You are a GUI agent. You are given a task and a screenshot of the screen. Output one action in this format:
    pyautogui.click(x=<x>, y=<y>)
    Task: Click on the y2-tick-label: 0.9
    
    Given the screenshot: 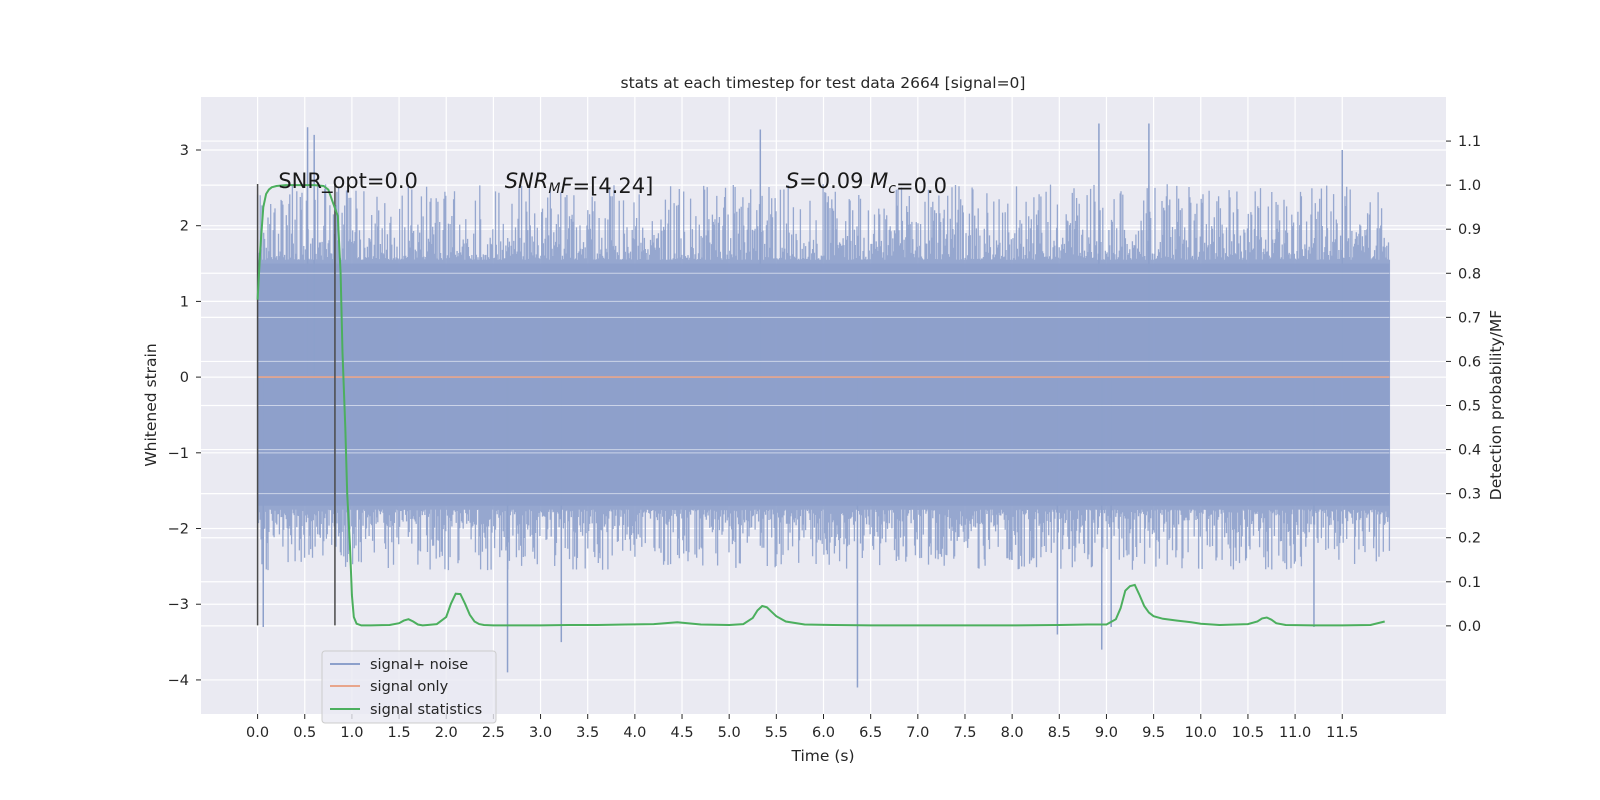 What is the action you would take?
    pyautogui.click(x=1469, y=230)
    